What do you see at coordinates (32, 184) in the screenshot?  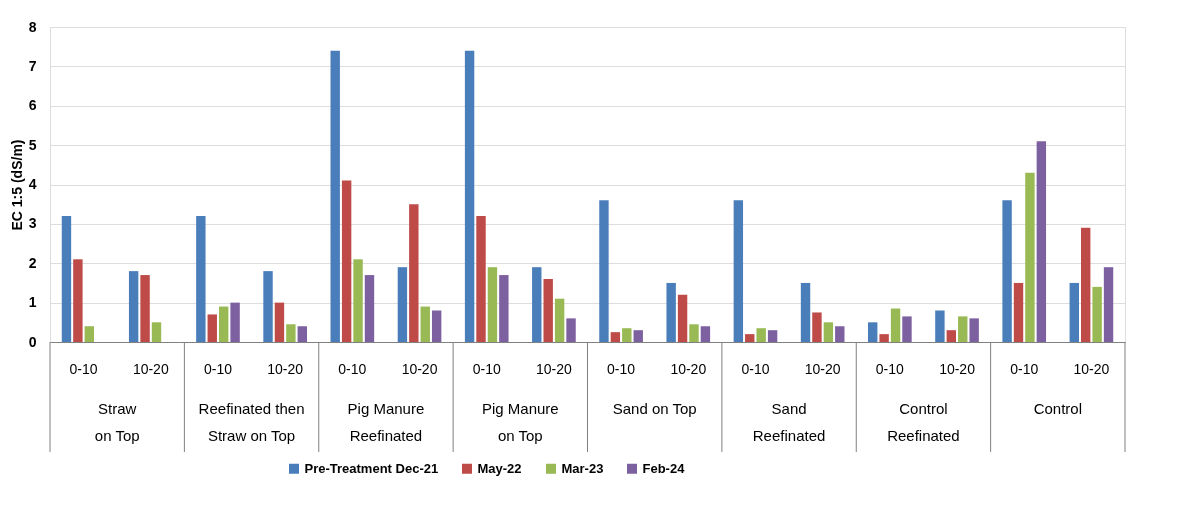 I see `y-tick-label: 4` at bounding box center [32, 184].